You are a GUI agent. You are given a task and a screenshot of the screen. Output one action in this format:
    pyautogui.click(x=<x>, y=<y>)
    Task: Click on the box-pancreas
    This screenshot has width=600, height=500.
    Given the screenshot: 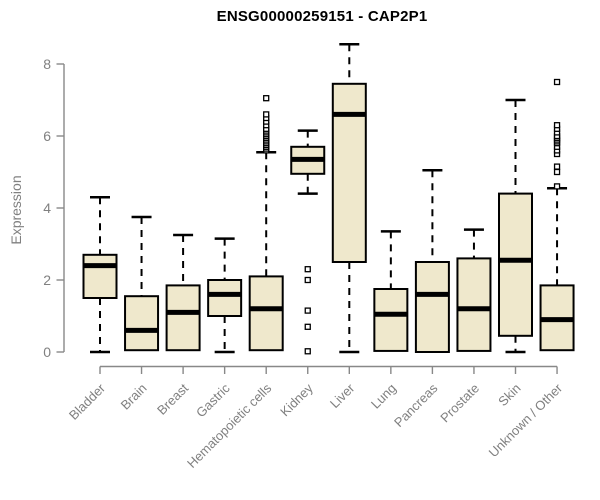 What is the action you would take?
    pyautogui.click(x=432, y=307)
    